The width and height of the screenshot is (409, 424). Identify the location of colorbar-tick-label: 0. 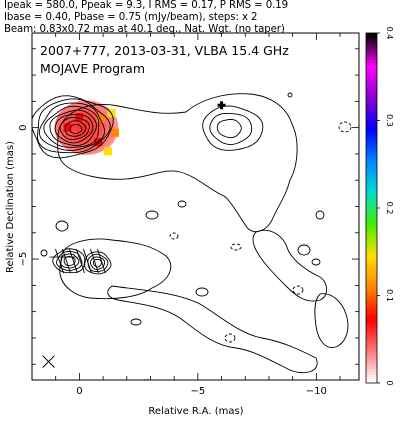
(389, 382).